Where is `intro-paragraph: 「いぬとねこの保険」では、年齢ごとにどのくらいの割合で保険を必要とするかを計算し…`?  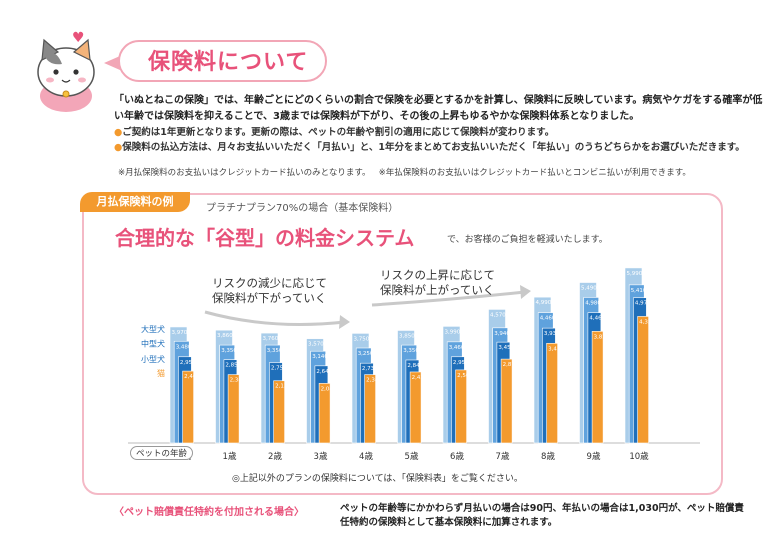
intro-paragraph: 「いぬとねこの保険」では、年齢ごとにどのくらいの割合で保険を必要とするかを計算し… is located at coordinates (438, 108).